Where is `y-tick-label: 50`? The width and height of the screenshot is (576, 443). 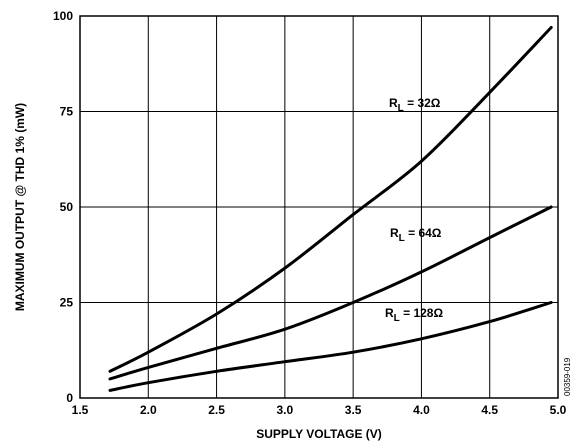 y-tick-label: 50 is located at coordinates (67, 207).